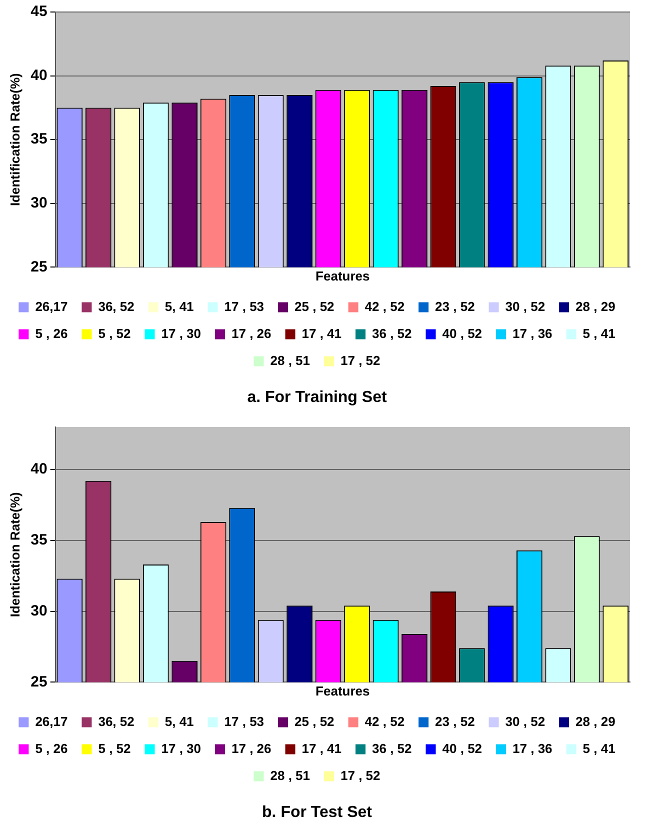 This screenshot has width=654, height=834. I want to click on y-axis-title: Identication Rate(%), so click(14, 555).